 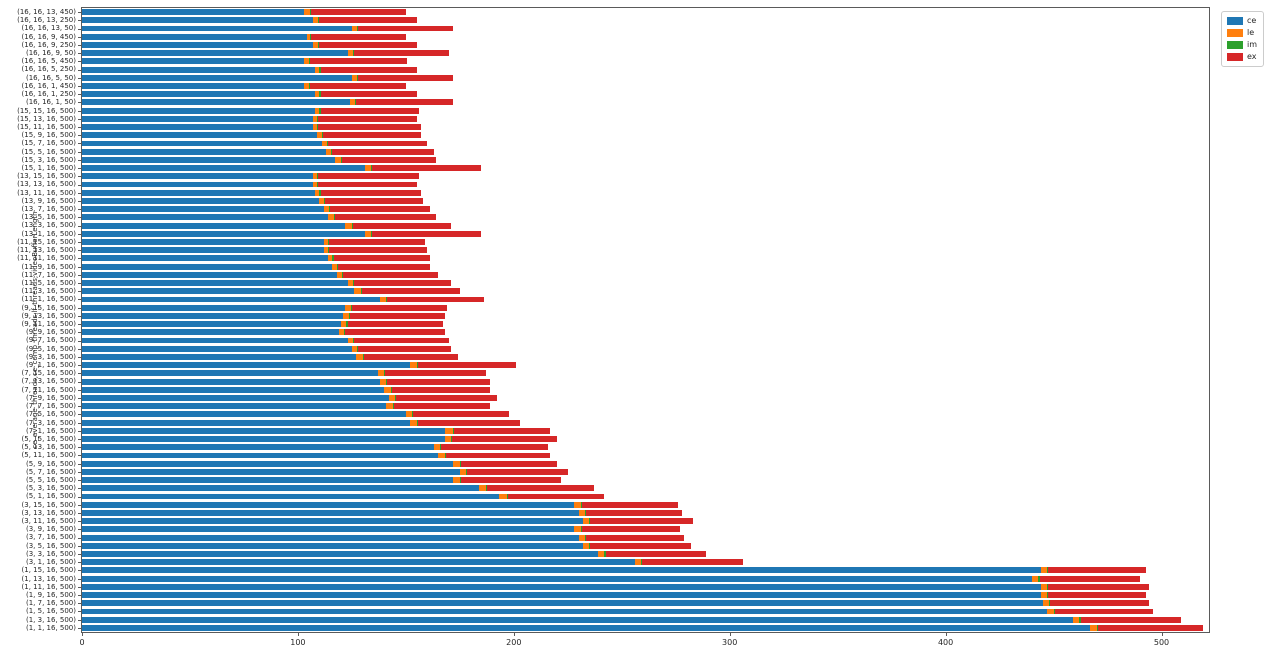 What do you see at coordinates (1242, 57) in the screenshot?
I see `legend-entry-ex: ex` at bounding box center [1242, 57].